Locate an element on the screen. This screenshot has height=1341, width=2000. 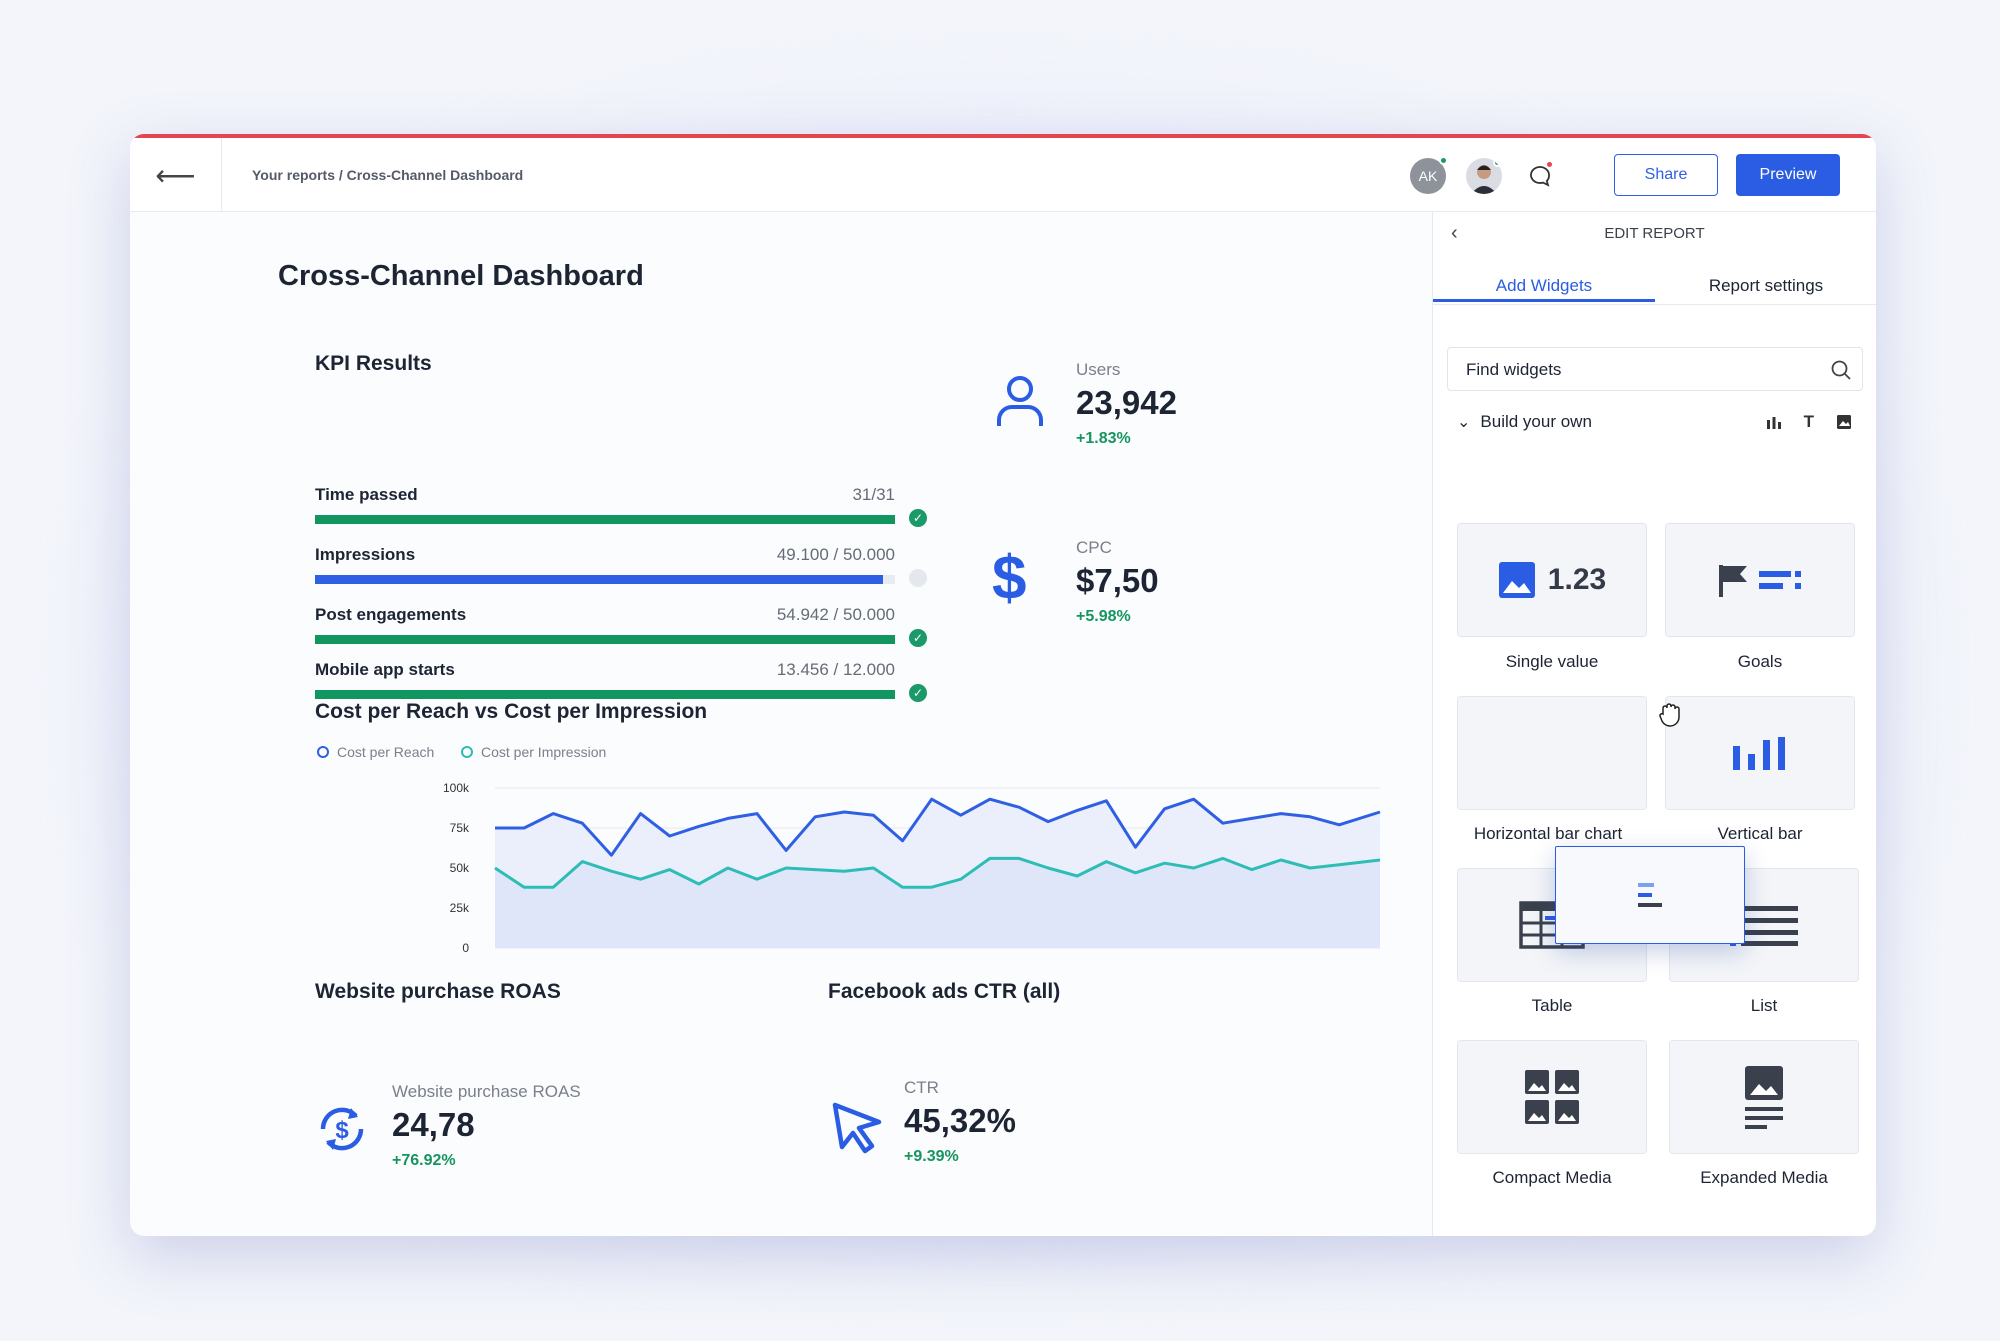
chevron-left-icon: ‹ is located at coordinates (1454, 233).